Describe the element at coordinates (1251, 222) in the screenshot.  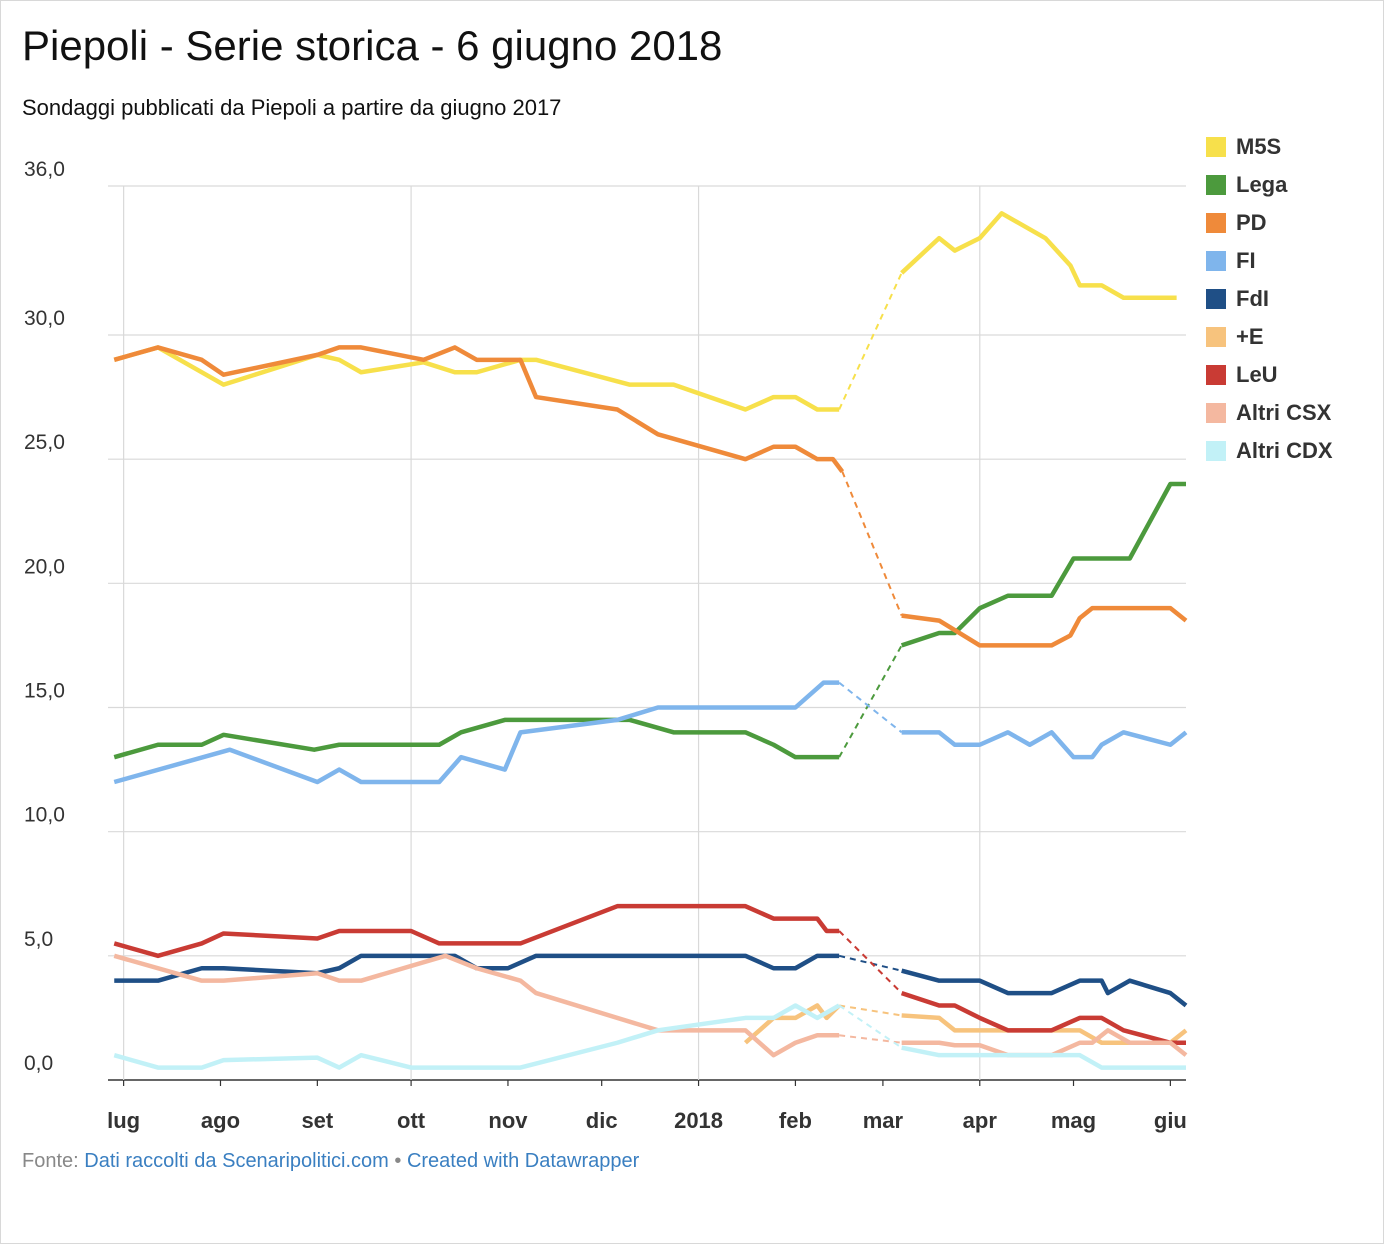
I see `legend-label: PD` at that location.